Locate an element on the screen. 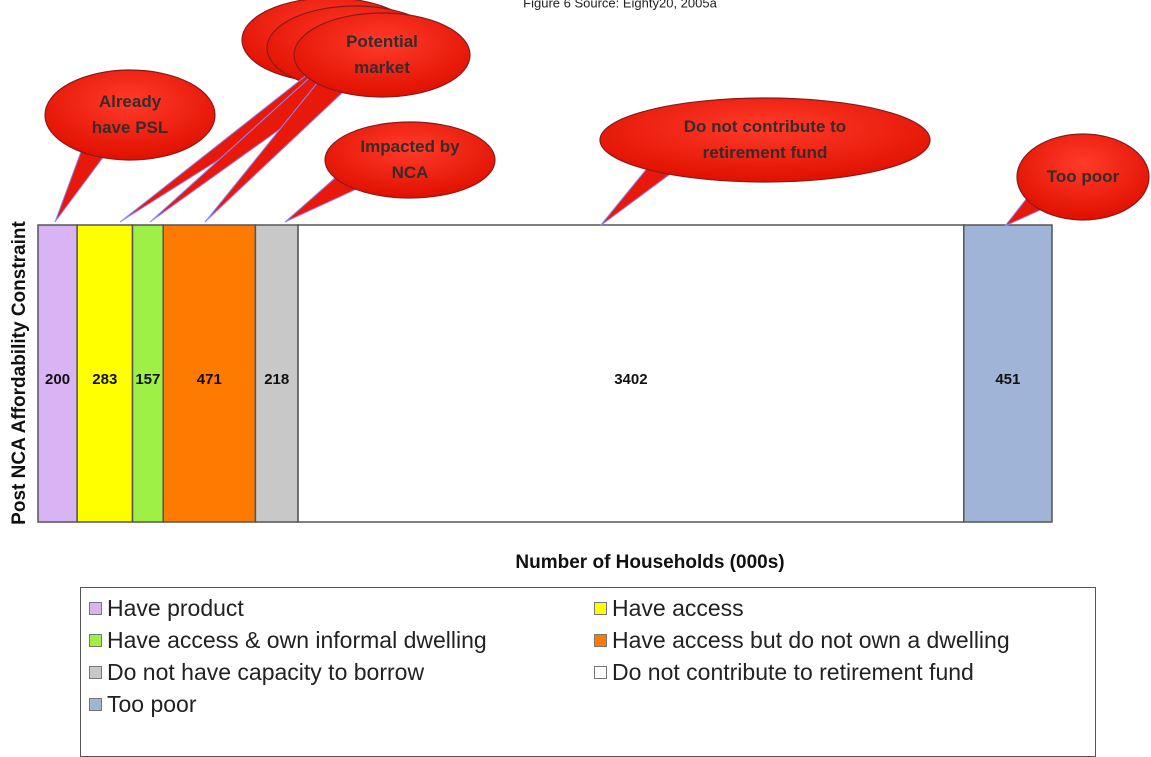 The image size is (1151, 757). y-axis-label: Post NCA Affordability Constraint is located at coordinates (19, 373).